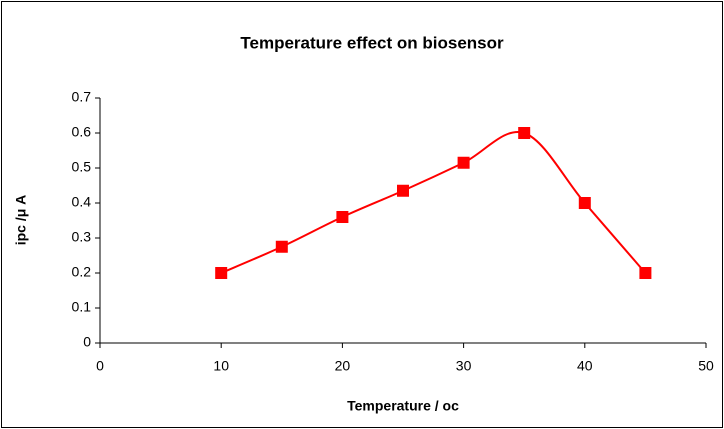 The width and height of the screenshot is (724, 429). I want to click on y-tick-label: 0, so click(87, 342).